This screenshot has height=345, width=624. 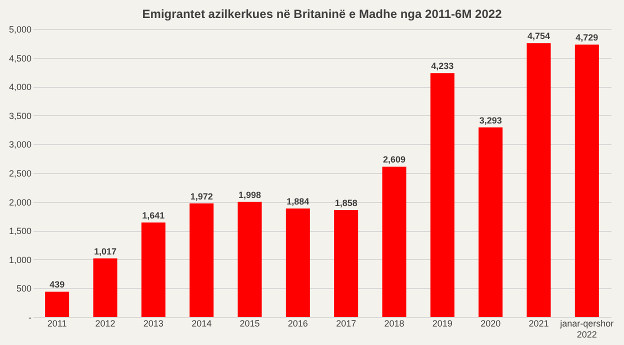 I want to click on data-label: 439, so click(x=57, y=285).